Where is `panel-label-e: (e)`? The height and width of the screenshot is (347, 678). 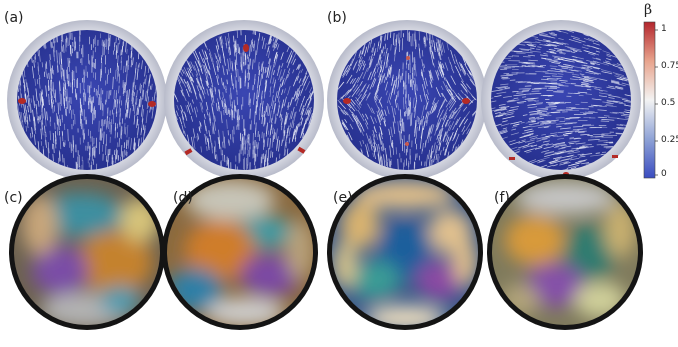
panel-label-e: (e) is located at coordinates (343, 198).